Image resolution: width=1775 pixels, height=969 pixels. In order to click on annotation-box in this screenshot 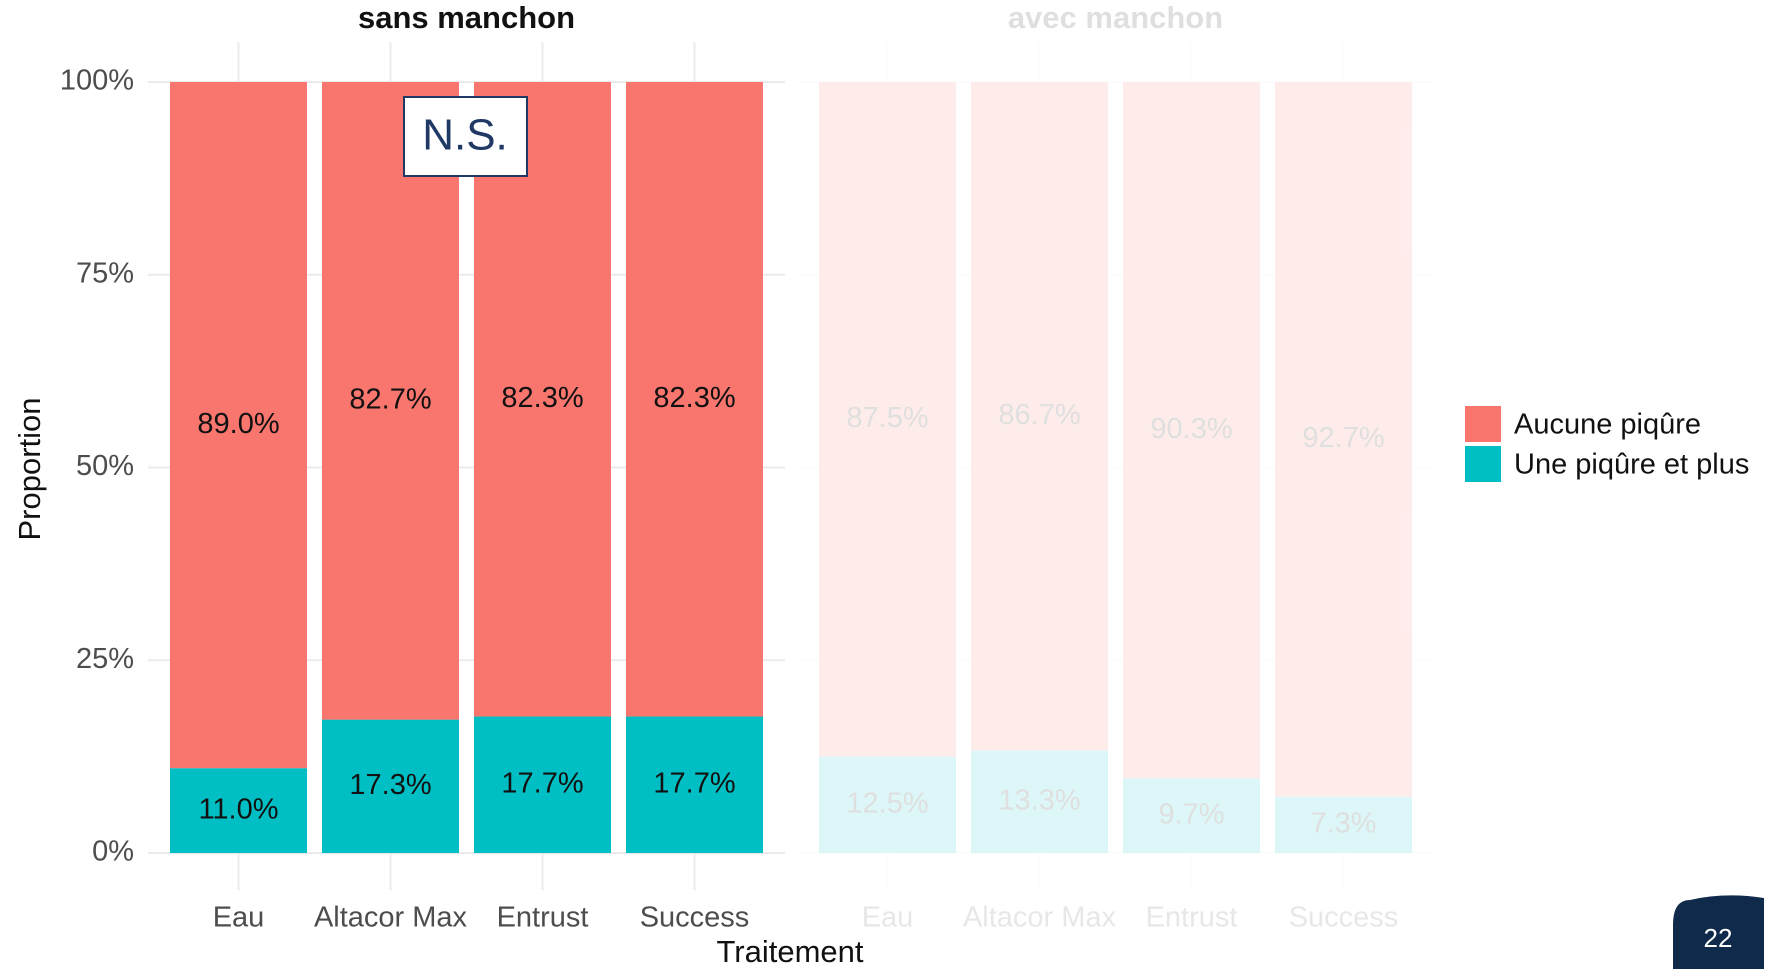, I will do `click(465, 136)`.